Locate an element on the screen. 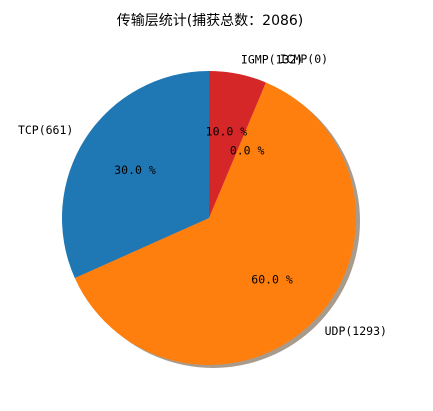 The image size is (433, 411). chart-title: 传输层统计(捕获总数：2086) is located at coordinates (210, 21).